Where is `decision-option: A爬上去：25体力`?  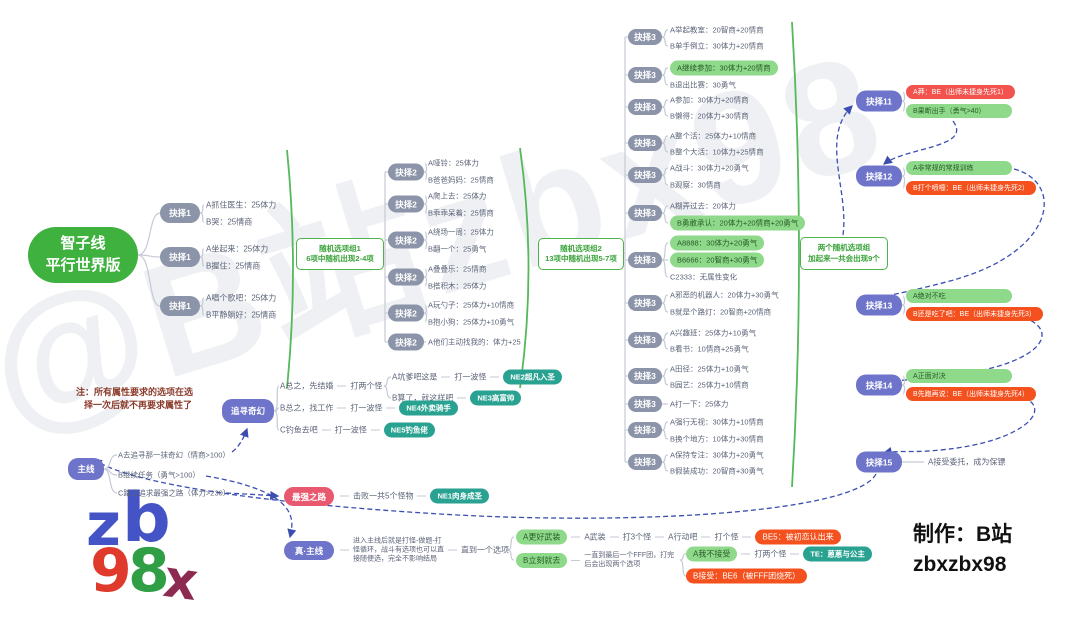
decision-option: A爬上去：25体力 is located at coordinates (457, 196).